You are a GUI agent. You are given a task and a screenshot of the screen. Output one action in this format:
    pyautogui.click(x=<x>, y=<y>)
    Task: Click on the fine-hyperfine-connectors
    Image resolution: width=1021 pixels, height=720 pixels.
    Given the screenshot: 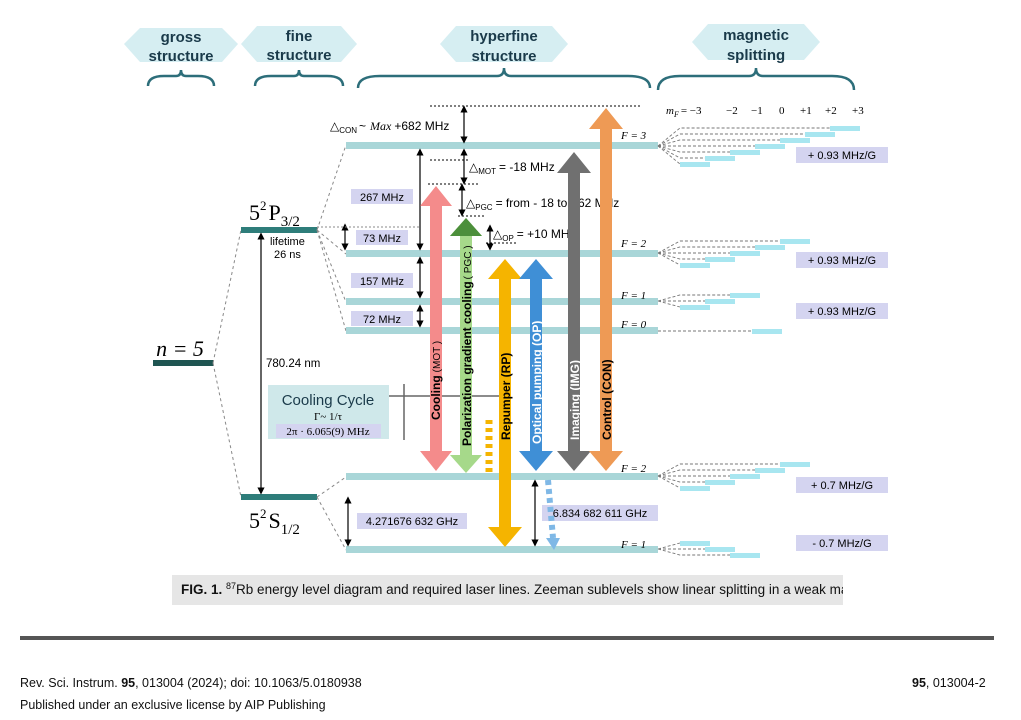 What is the action you would take?
    pyautogui.click(x=331, y=347)
    